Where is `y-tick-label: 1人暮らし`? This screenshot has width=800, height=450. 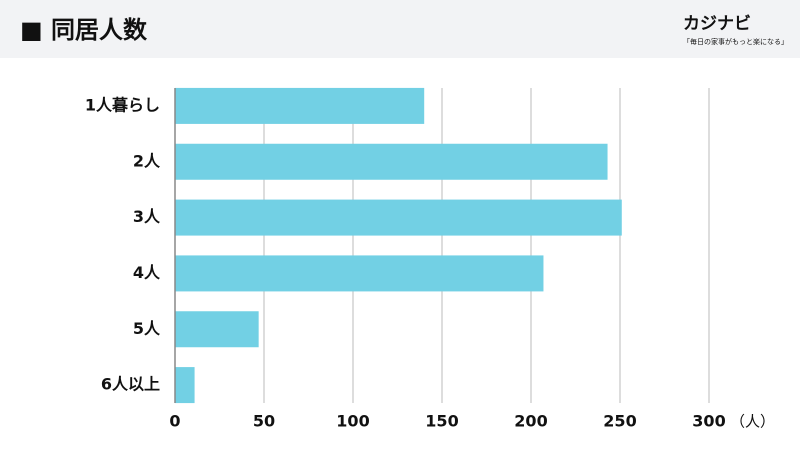 y-tick-label: 1人暮らし is located at coordinates (122, 104).